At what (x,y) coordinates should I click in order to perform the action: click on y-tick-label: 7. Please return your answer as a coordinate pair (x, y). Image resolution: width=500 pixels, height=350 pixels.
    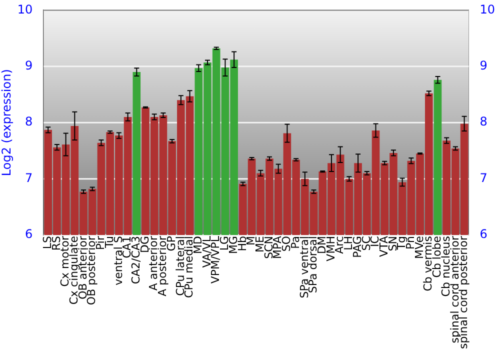
    Looking at the image, I should click on (29, 177).